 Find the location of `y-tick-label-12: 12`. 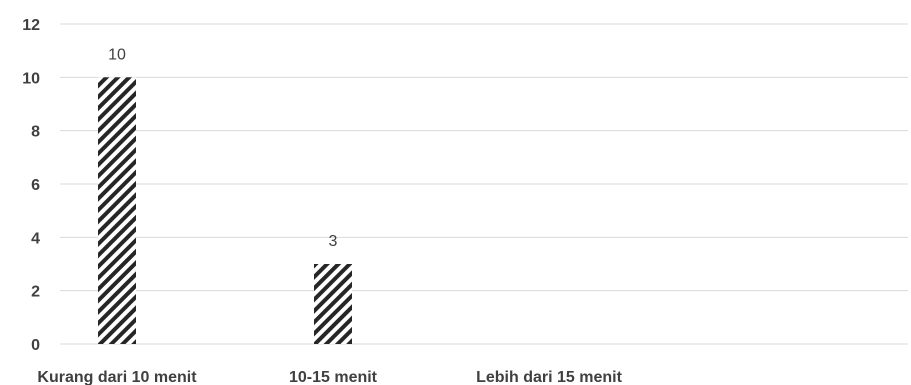

y-tick-label-12: 12 is located at coordinates (31, 25).